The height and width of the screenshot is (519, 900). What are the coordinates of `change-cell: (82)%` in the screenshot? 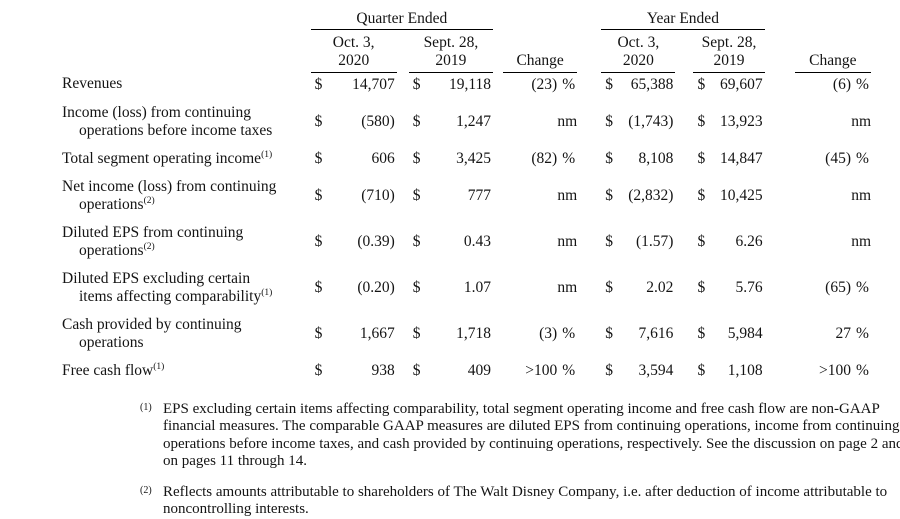 It's located at (540, 161).